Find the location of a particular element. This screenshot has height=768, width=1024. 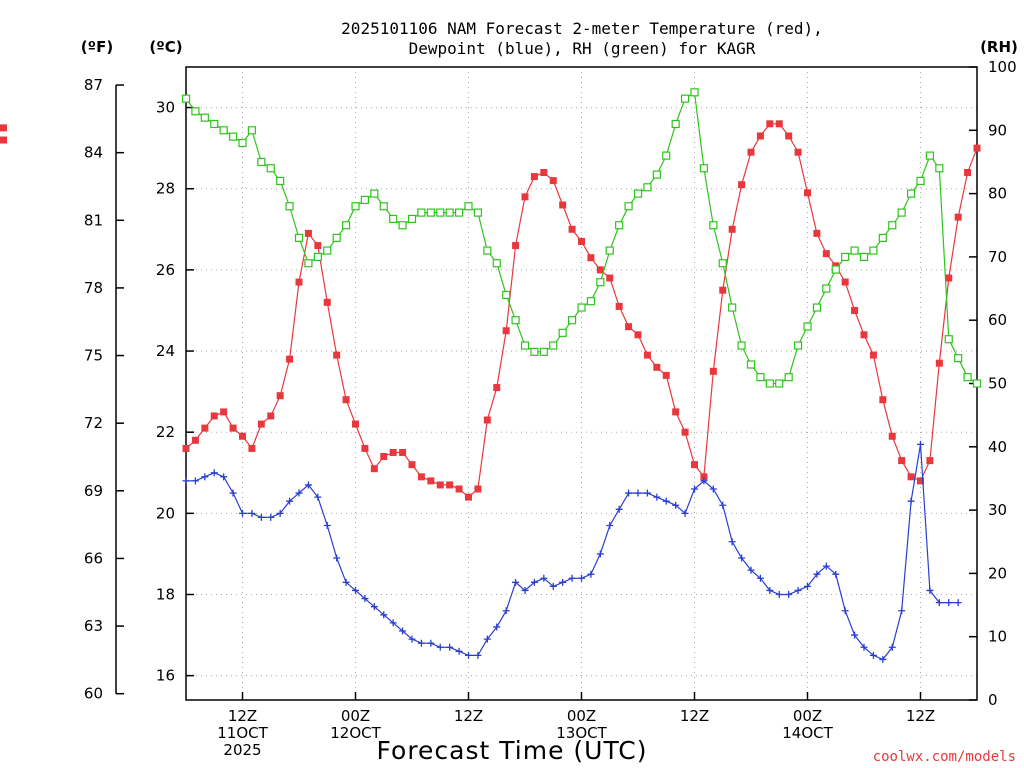

rh-tick-label: 20 is located at coordinates (997, 573).